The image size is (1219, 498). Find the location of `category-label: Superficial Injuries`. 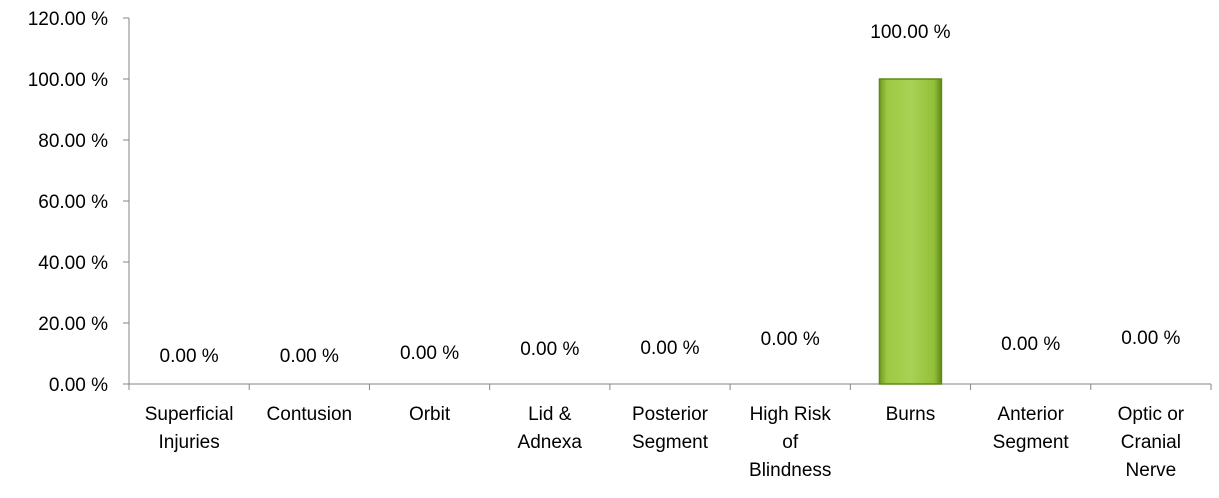

category-label: Superficial Injuries is located at coordinates (189, 428).